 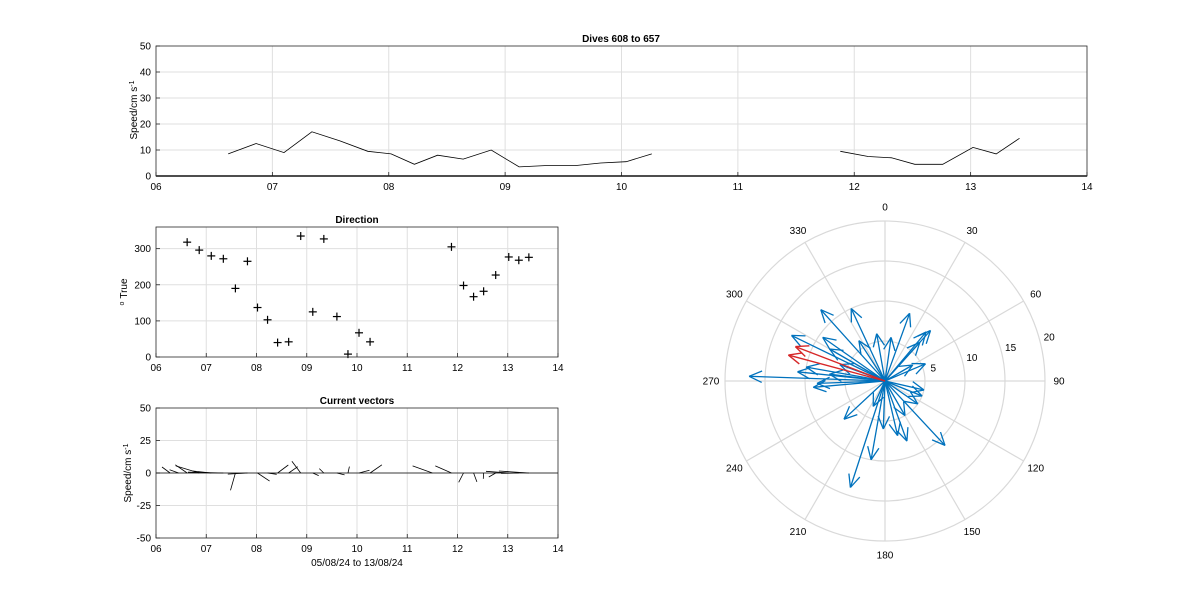 I want to click on polar-theta-label: 0, so click(x=885, y=208).